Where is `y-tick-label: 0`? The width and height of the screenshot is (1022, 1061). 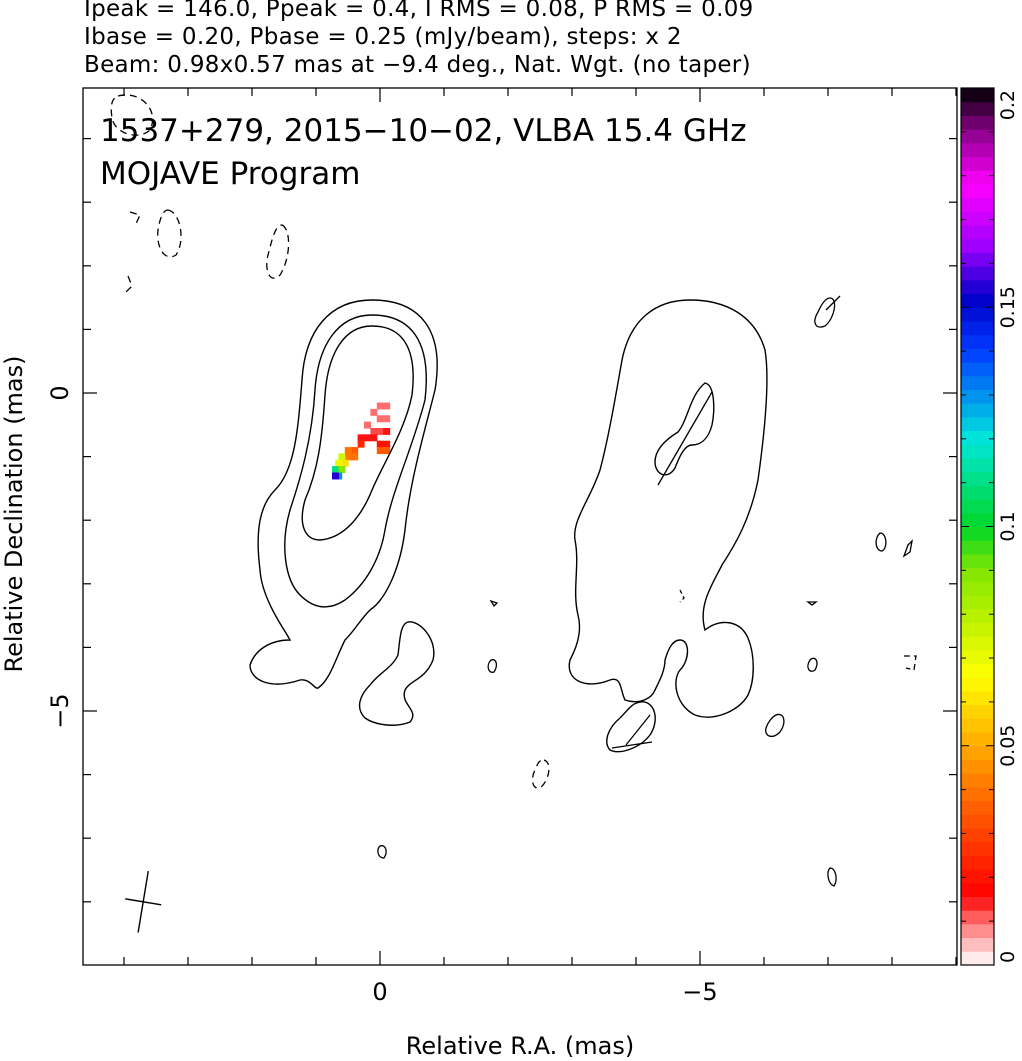
y-tick-label: 0 is located at coordinates (60, 392).